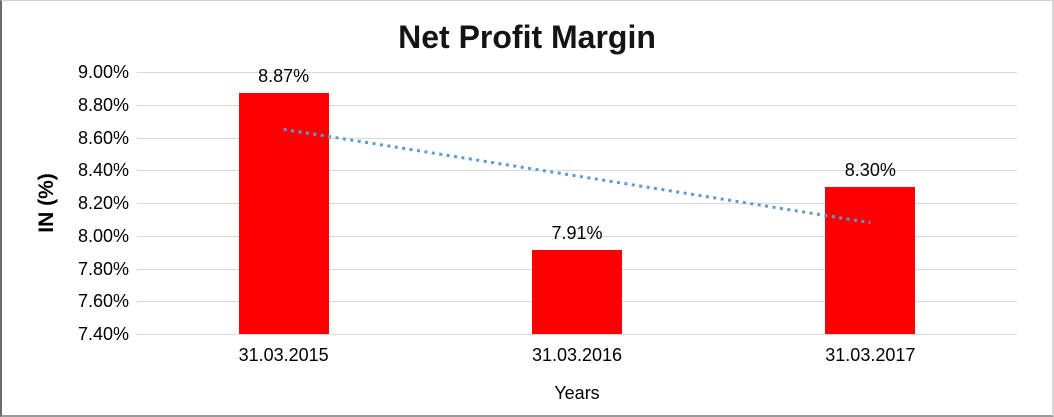  I want to click on x-tick-label: 31.03.2016, so click(577, 355).